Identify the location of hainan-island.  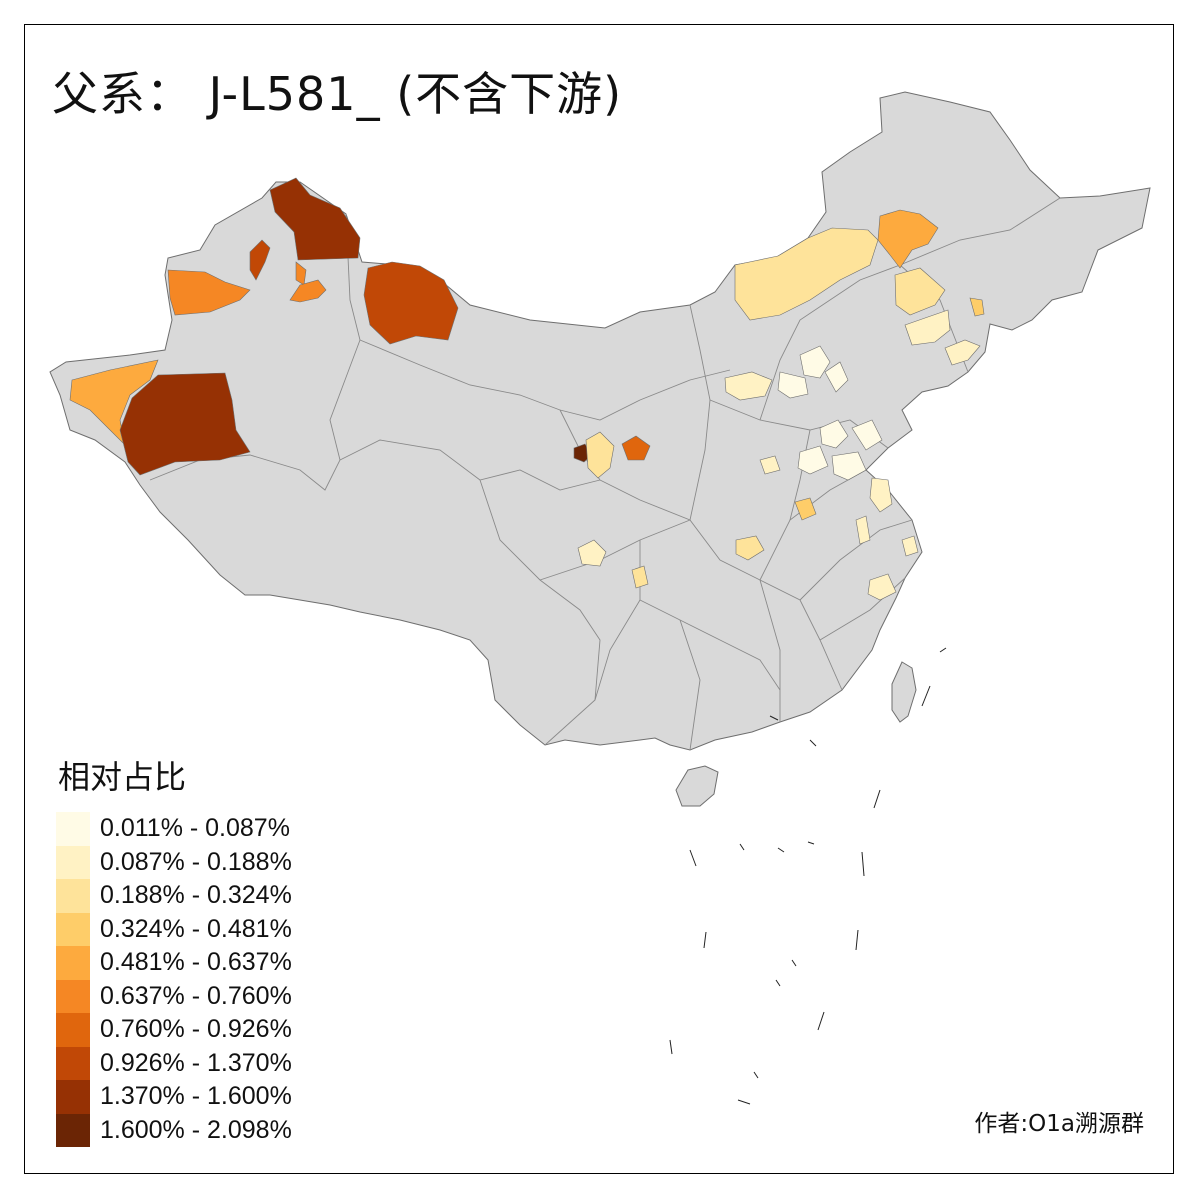
(697, 786).